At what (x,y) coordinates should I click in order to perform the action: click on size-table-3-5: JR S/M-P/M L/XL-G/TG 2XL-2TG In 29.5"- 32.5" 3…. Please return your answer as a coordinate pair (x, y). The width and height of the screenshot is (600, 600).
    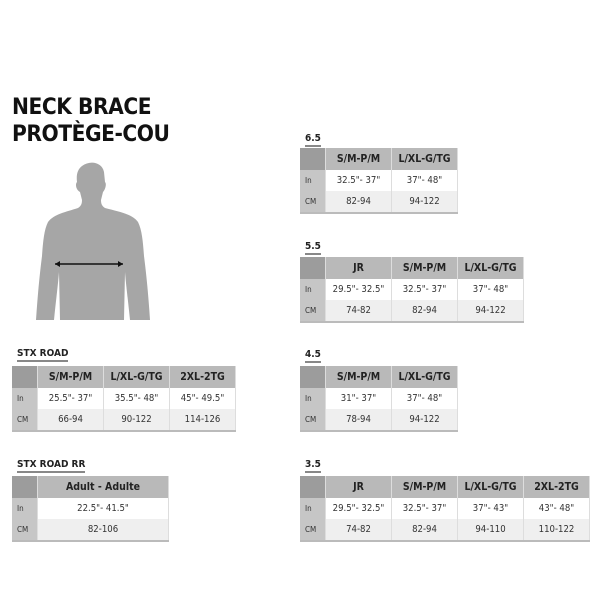
    Looking at the image, I should click on (445, 509).